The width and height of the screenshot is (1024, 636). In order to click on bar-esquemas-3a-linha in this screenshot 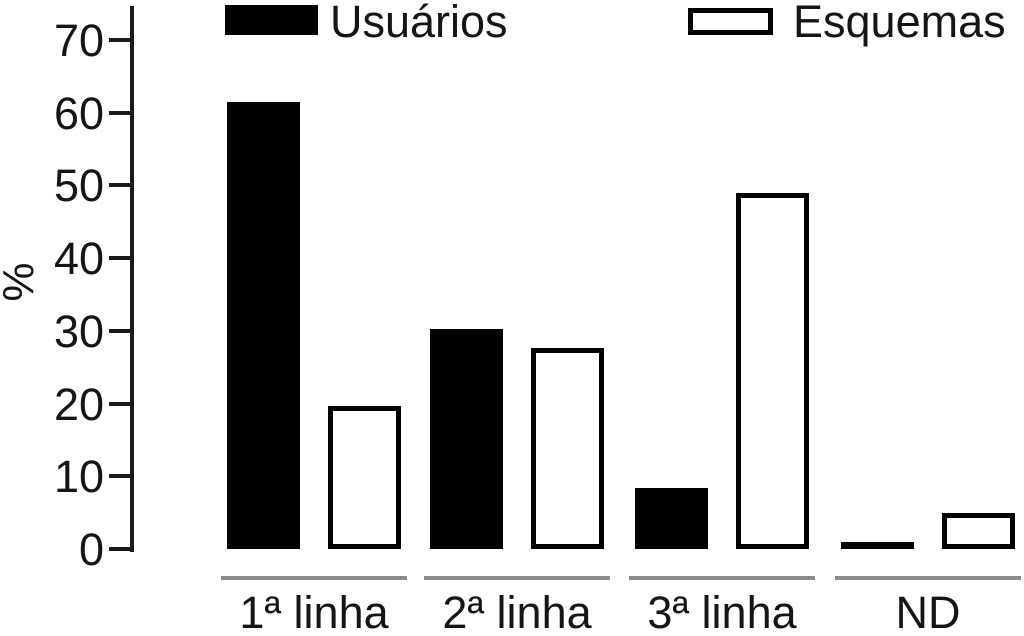, I will do `click(772, 371)`.